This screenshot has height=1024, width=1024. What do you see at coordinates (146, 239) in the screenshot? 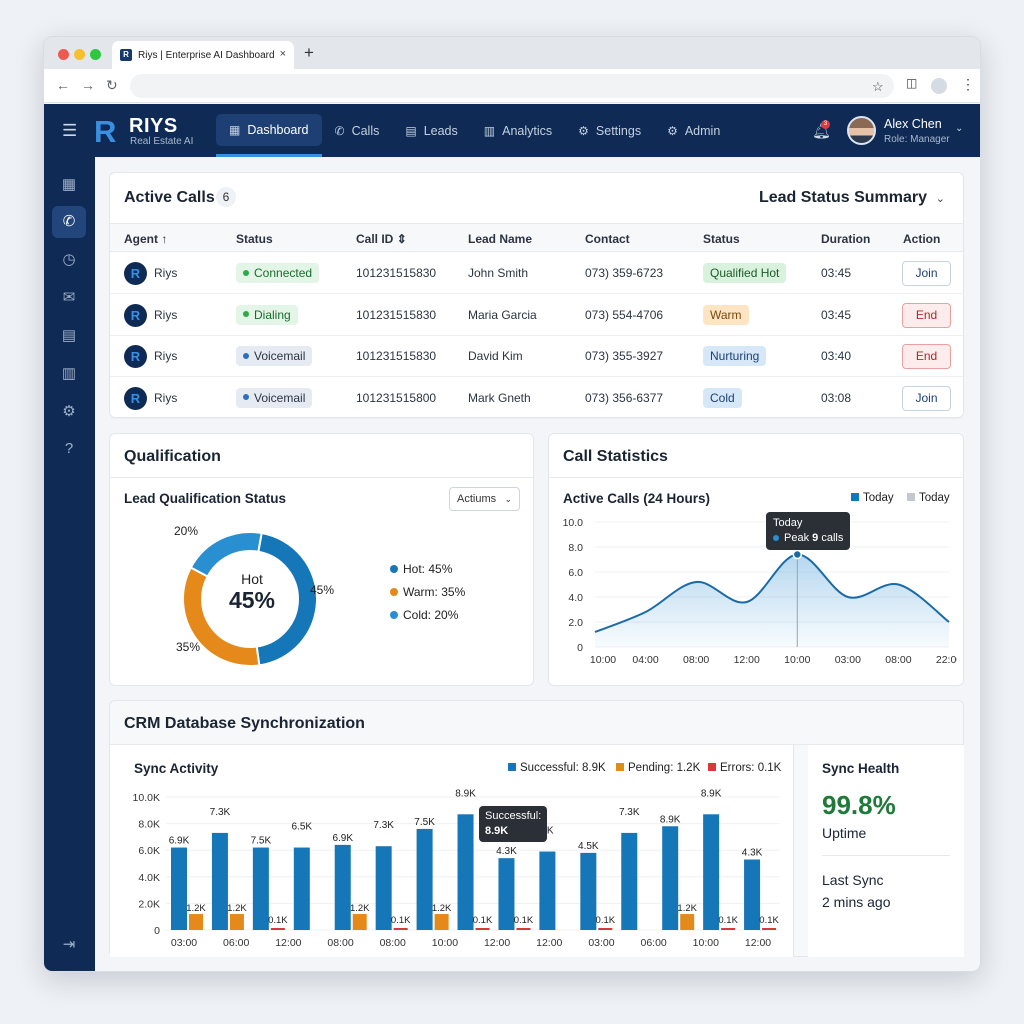
I see `col-agent: Agent ↑` at bounding box center [146, 239].